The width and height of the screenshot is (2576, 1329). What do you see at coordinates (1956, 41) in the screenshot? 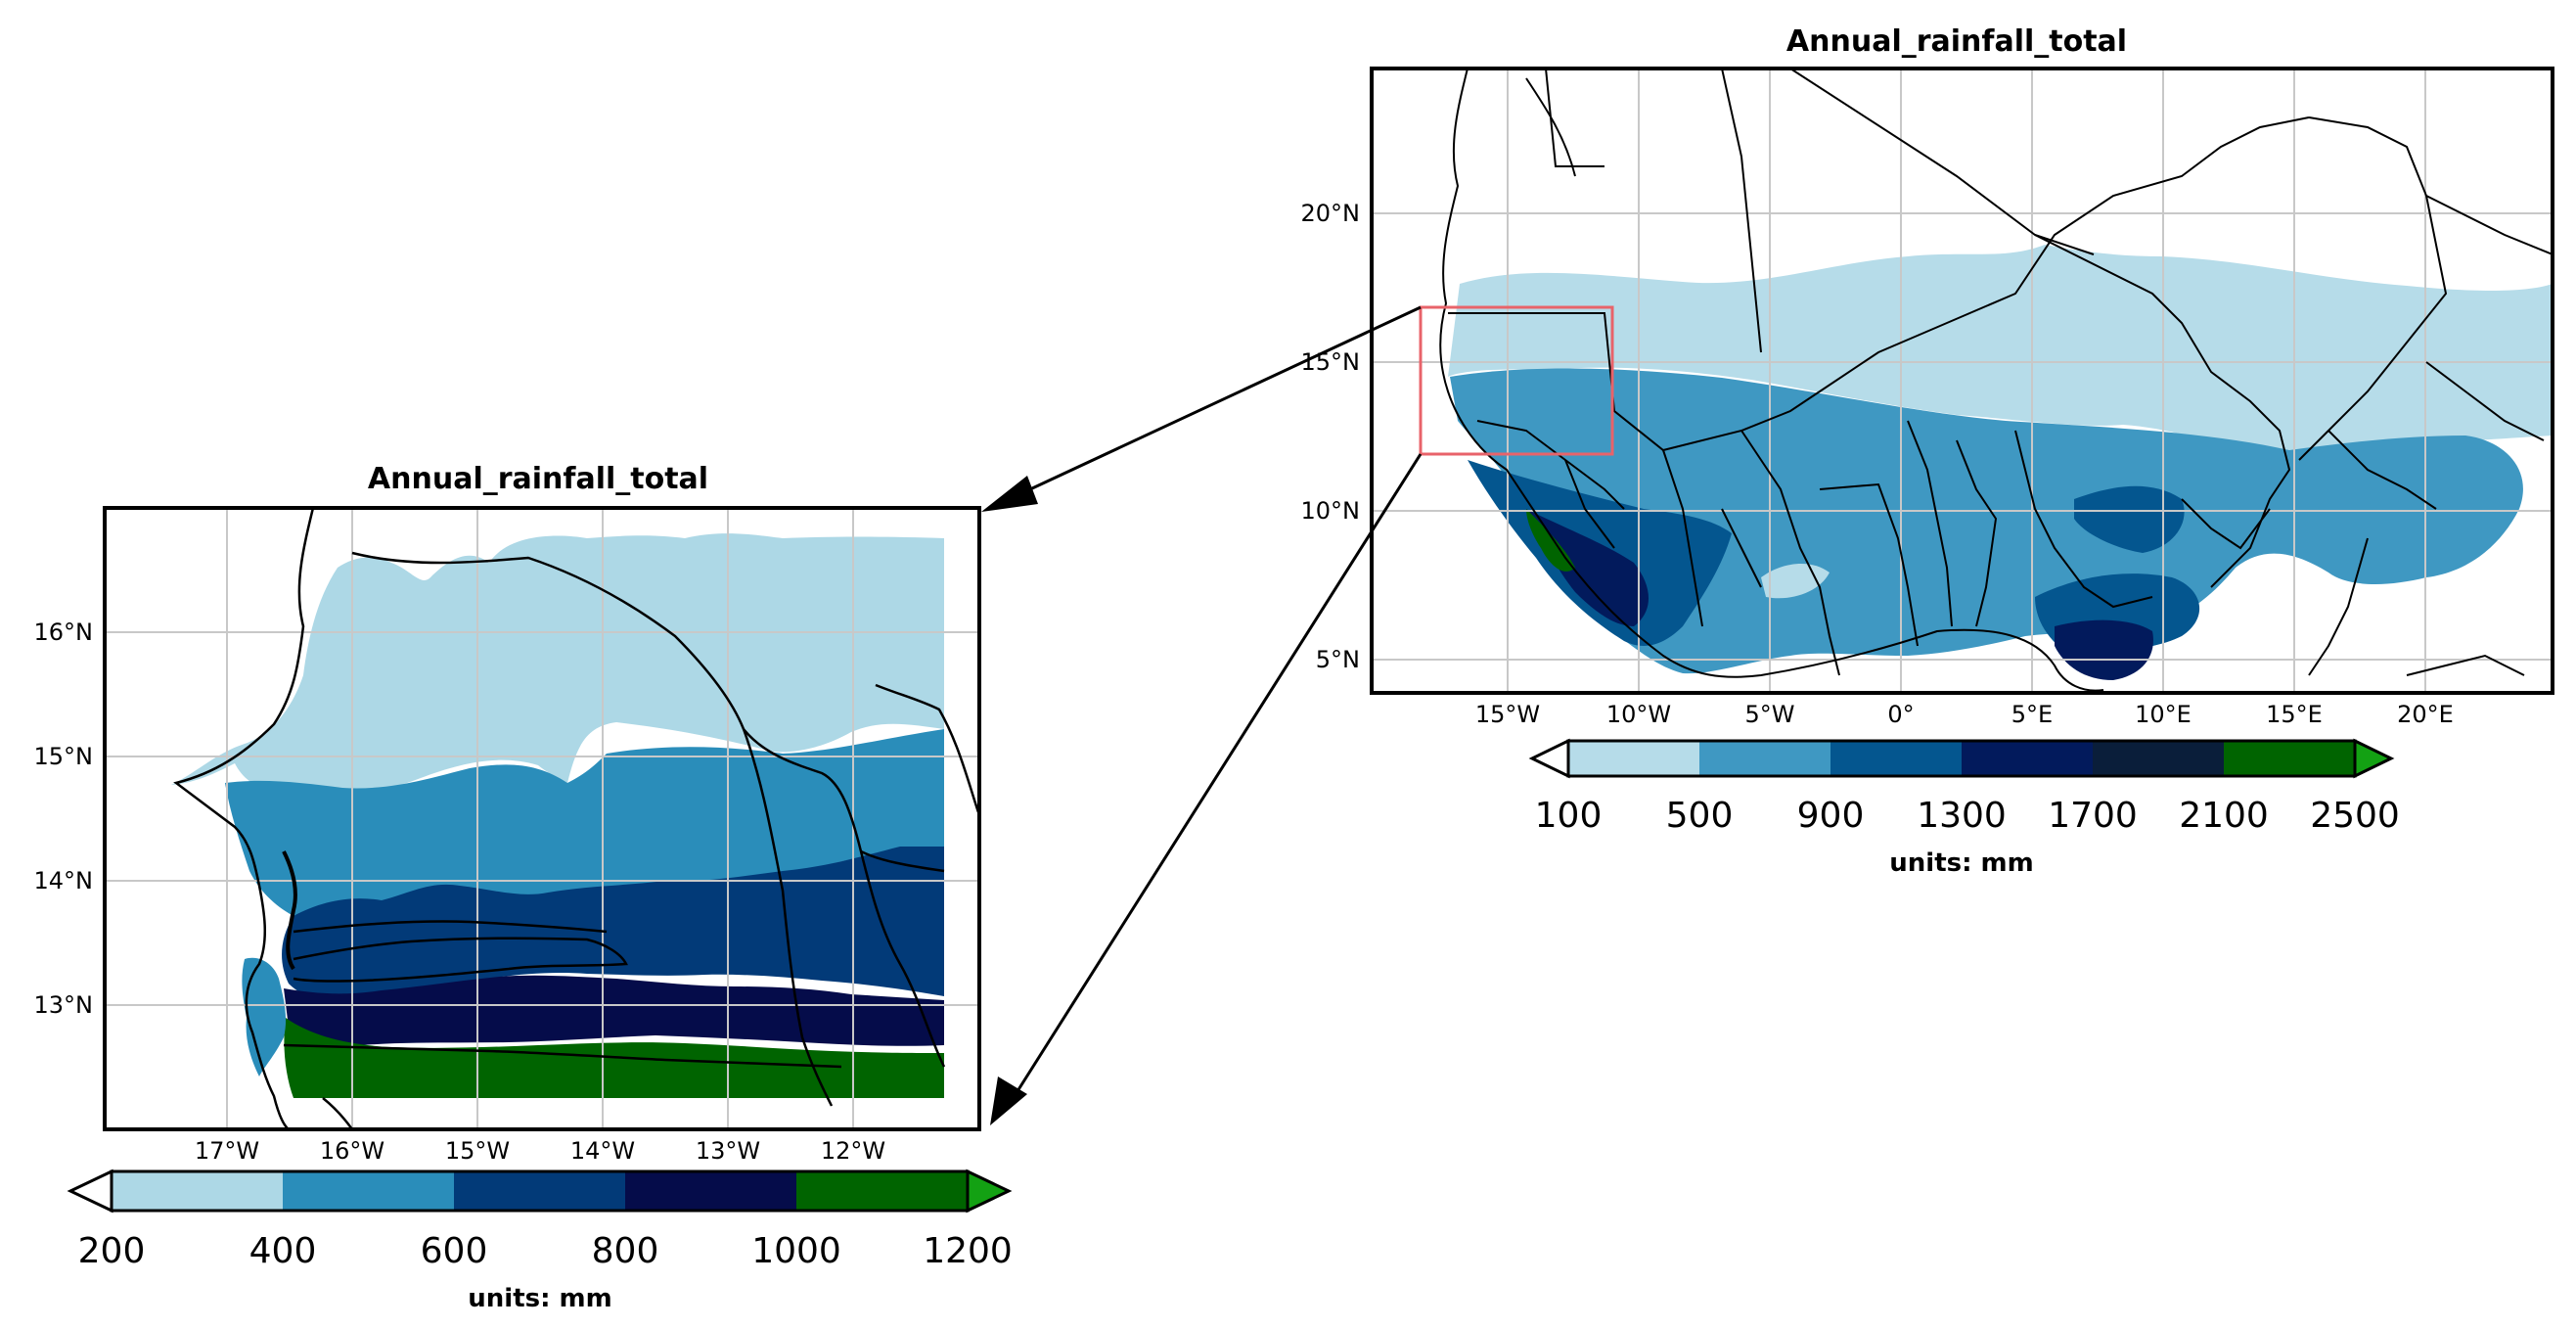
I see `overview-map-title: Annual_rainfall_total` at bounding box center [1956, 41].